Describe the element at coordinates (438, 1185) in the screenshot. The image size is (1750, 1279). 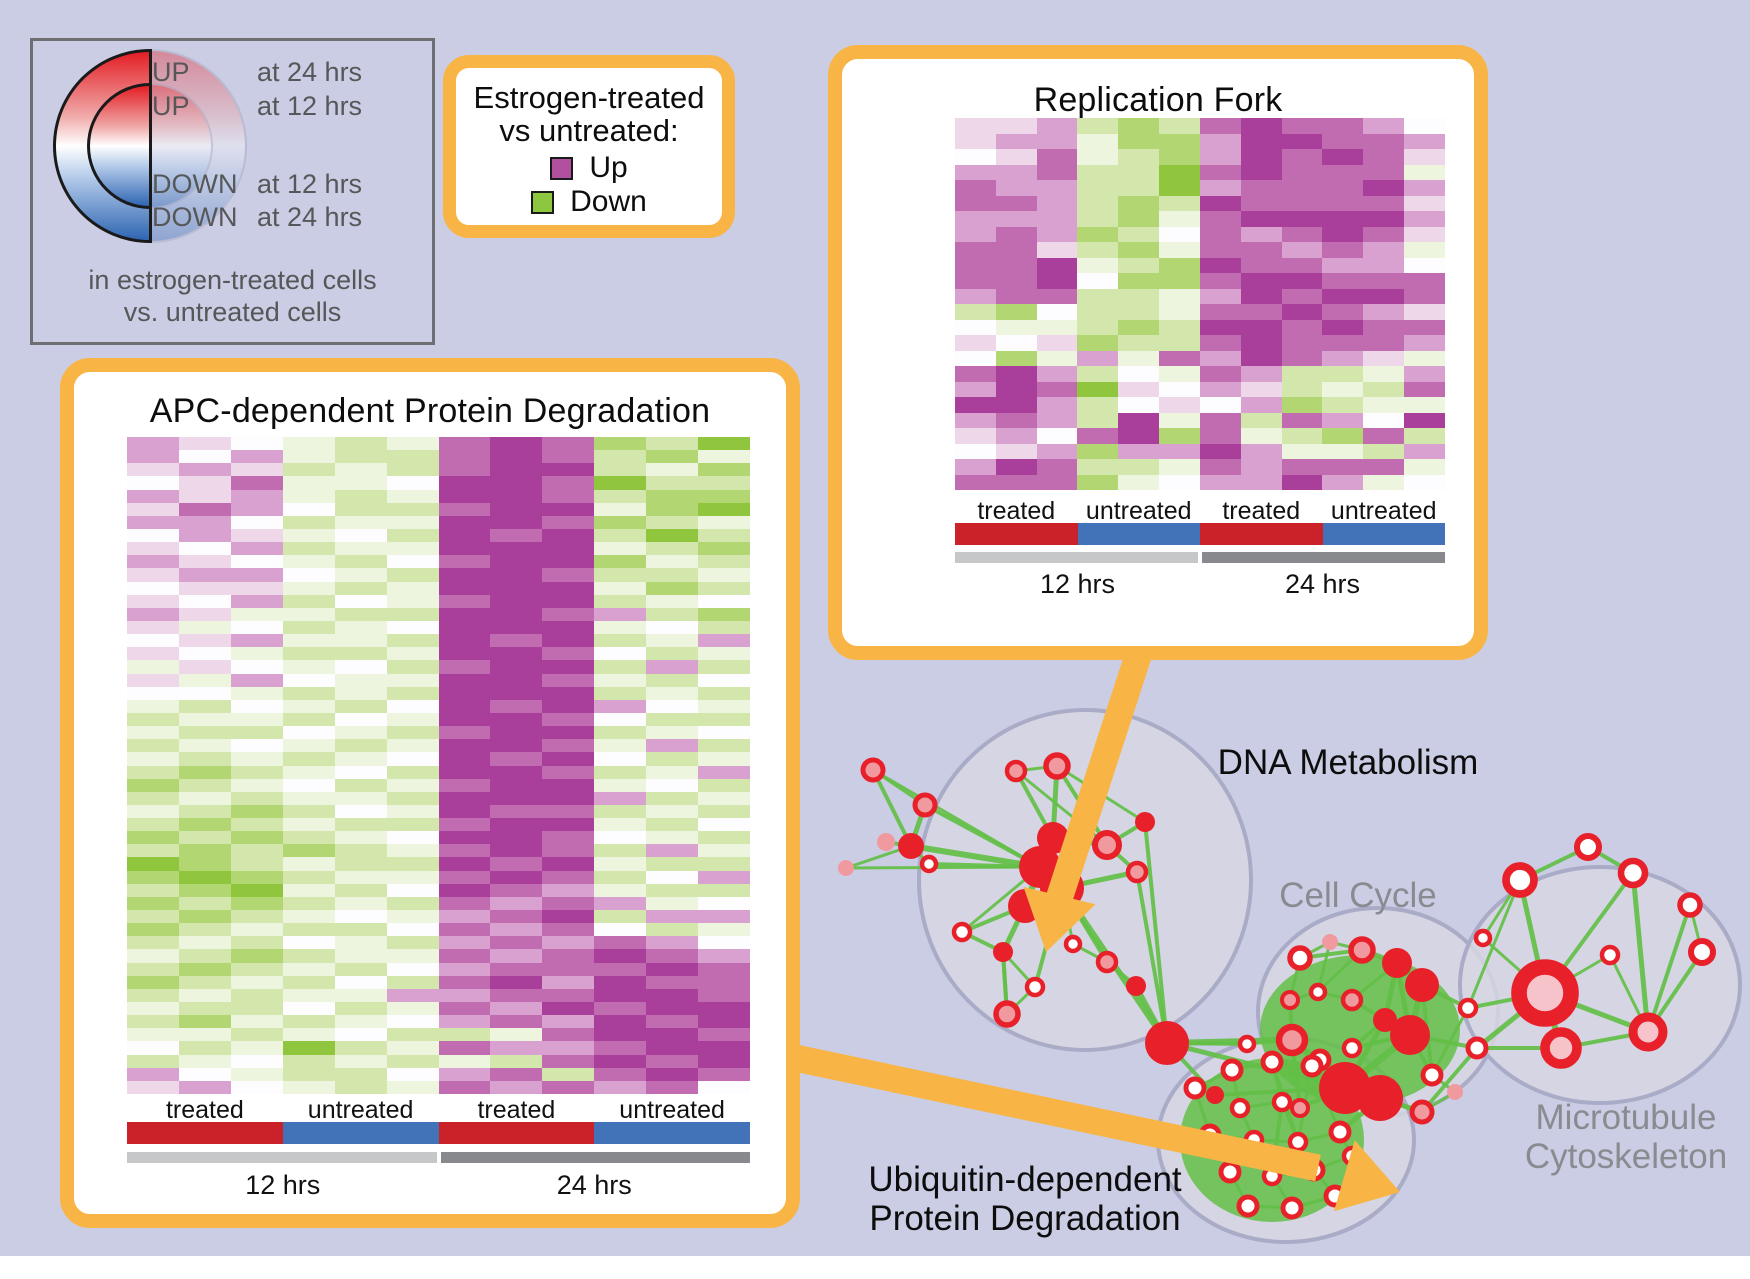
I see `apc-time-labels: 12 hrs 24 hrs` at that location.